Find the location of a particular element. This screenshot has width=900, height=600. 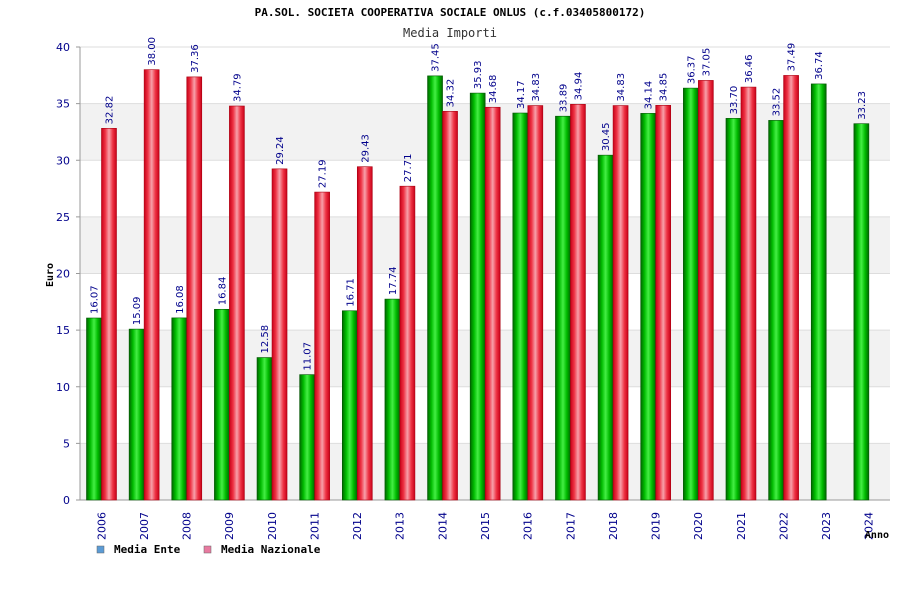

bar-media-nazionale-2009 is located at coordinates (237, 303).